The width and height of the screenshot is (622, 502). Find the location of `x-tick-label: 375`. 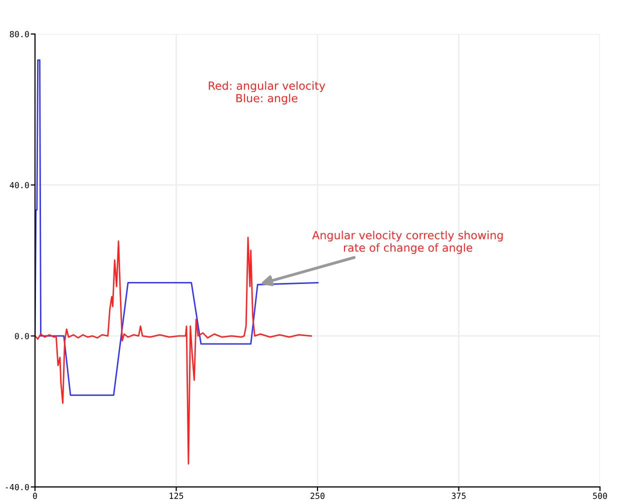

x-tick-label: 375 is located at coordinates (459, 495).